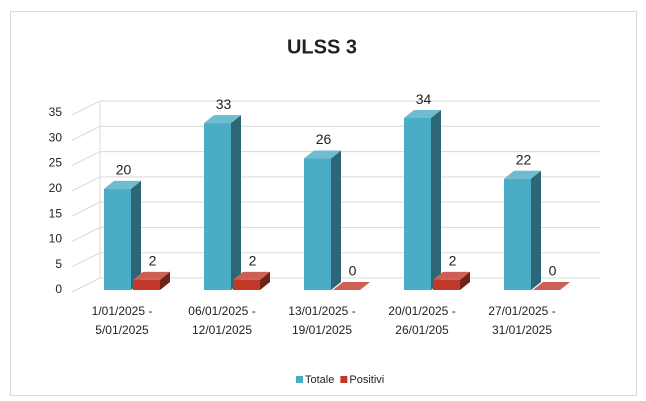 This screenshot has width=646, height=401. What do you see at coordinates (56, 188) in the screenshot?
I see `y-tick-label: 20` at bounding box center [56, 188].